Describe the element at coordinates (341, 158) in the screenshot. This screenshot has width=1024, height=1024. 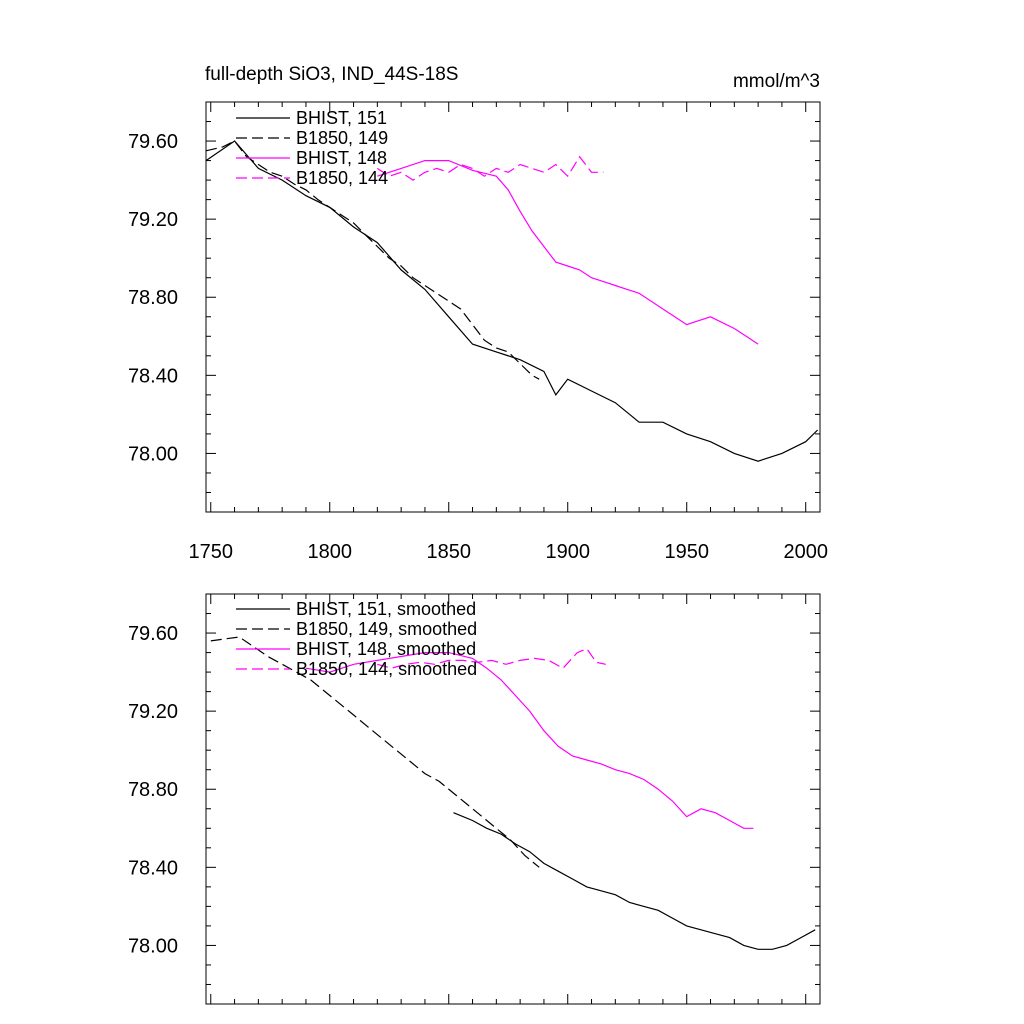
I see `legend-label: BHIST, 148` at that location.